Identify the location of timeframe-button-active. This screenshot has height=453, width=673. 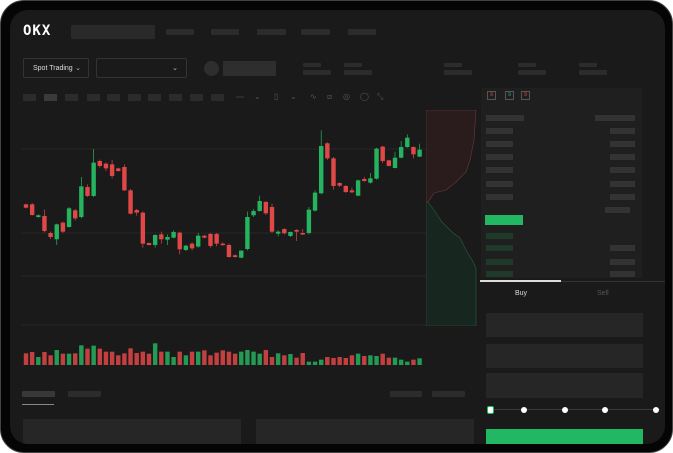
(50, 97).